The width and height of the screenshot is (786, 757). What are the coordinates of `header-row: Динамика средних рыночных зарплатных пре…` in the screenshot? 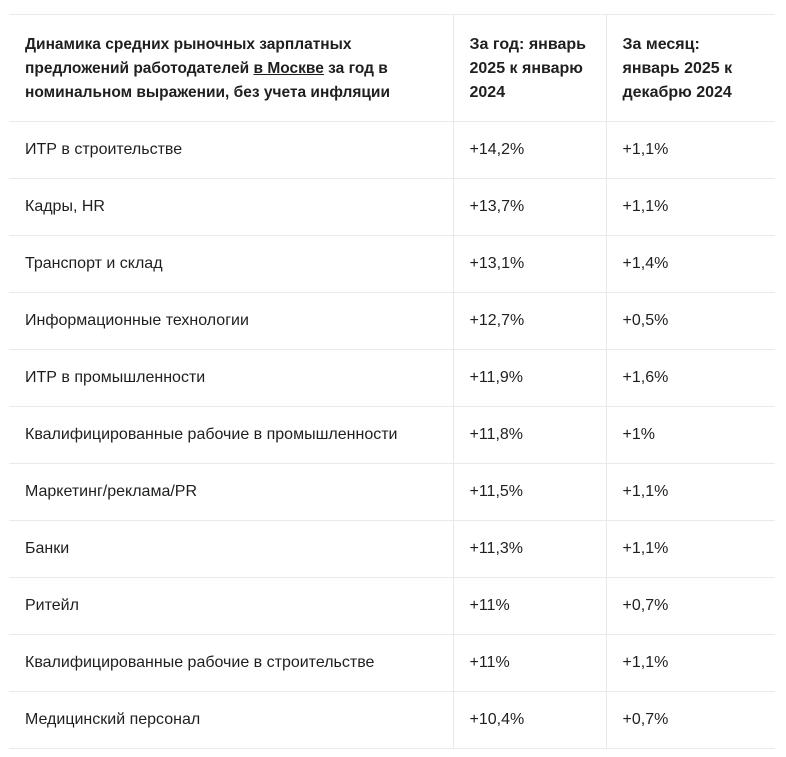 It's located at (392, 68).